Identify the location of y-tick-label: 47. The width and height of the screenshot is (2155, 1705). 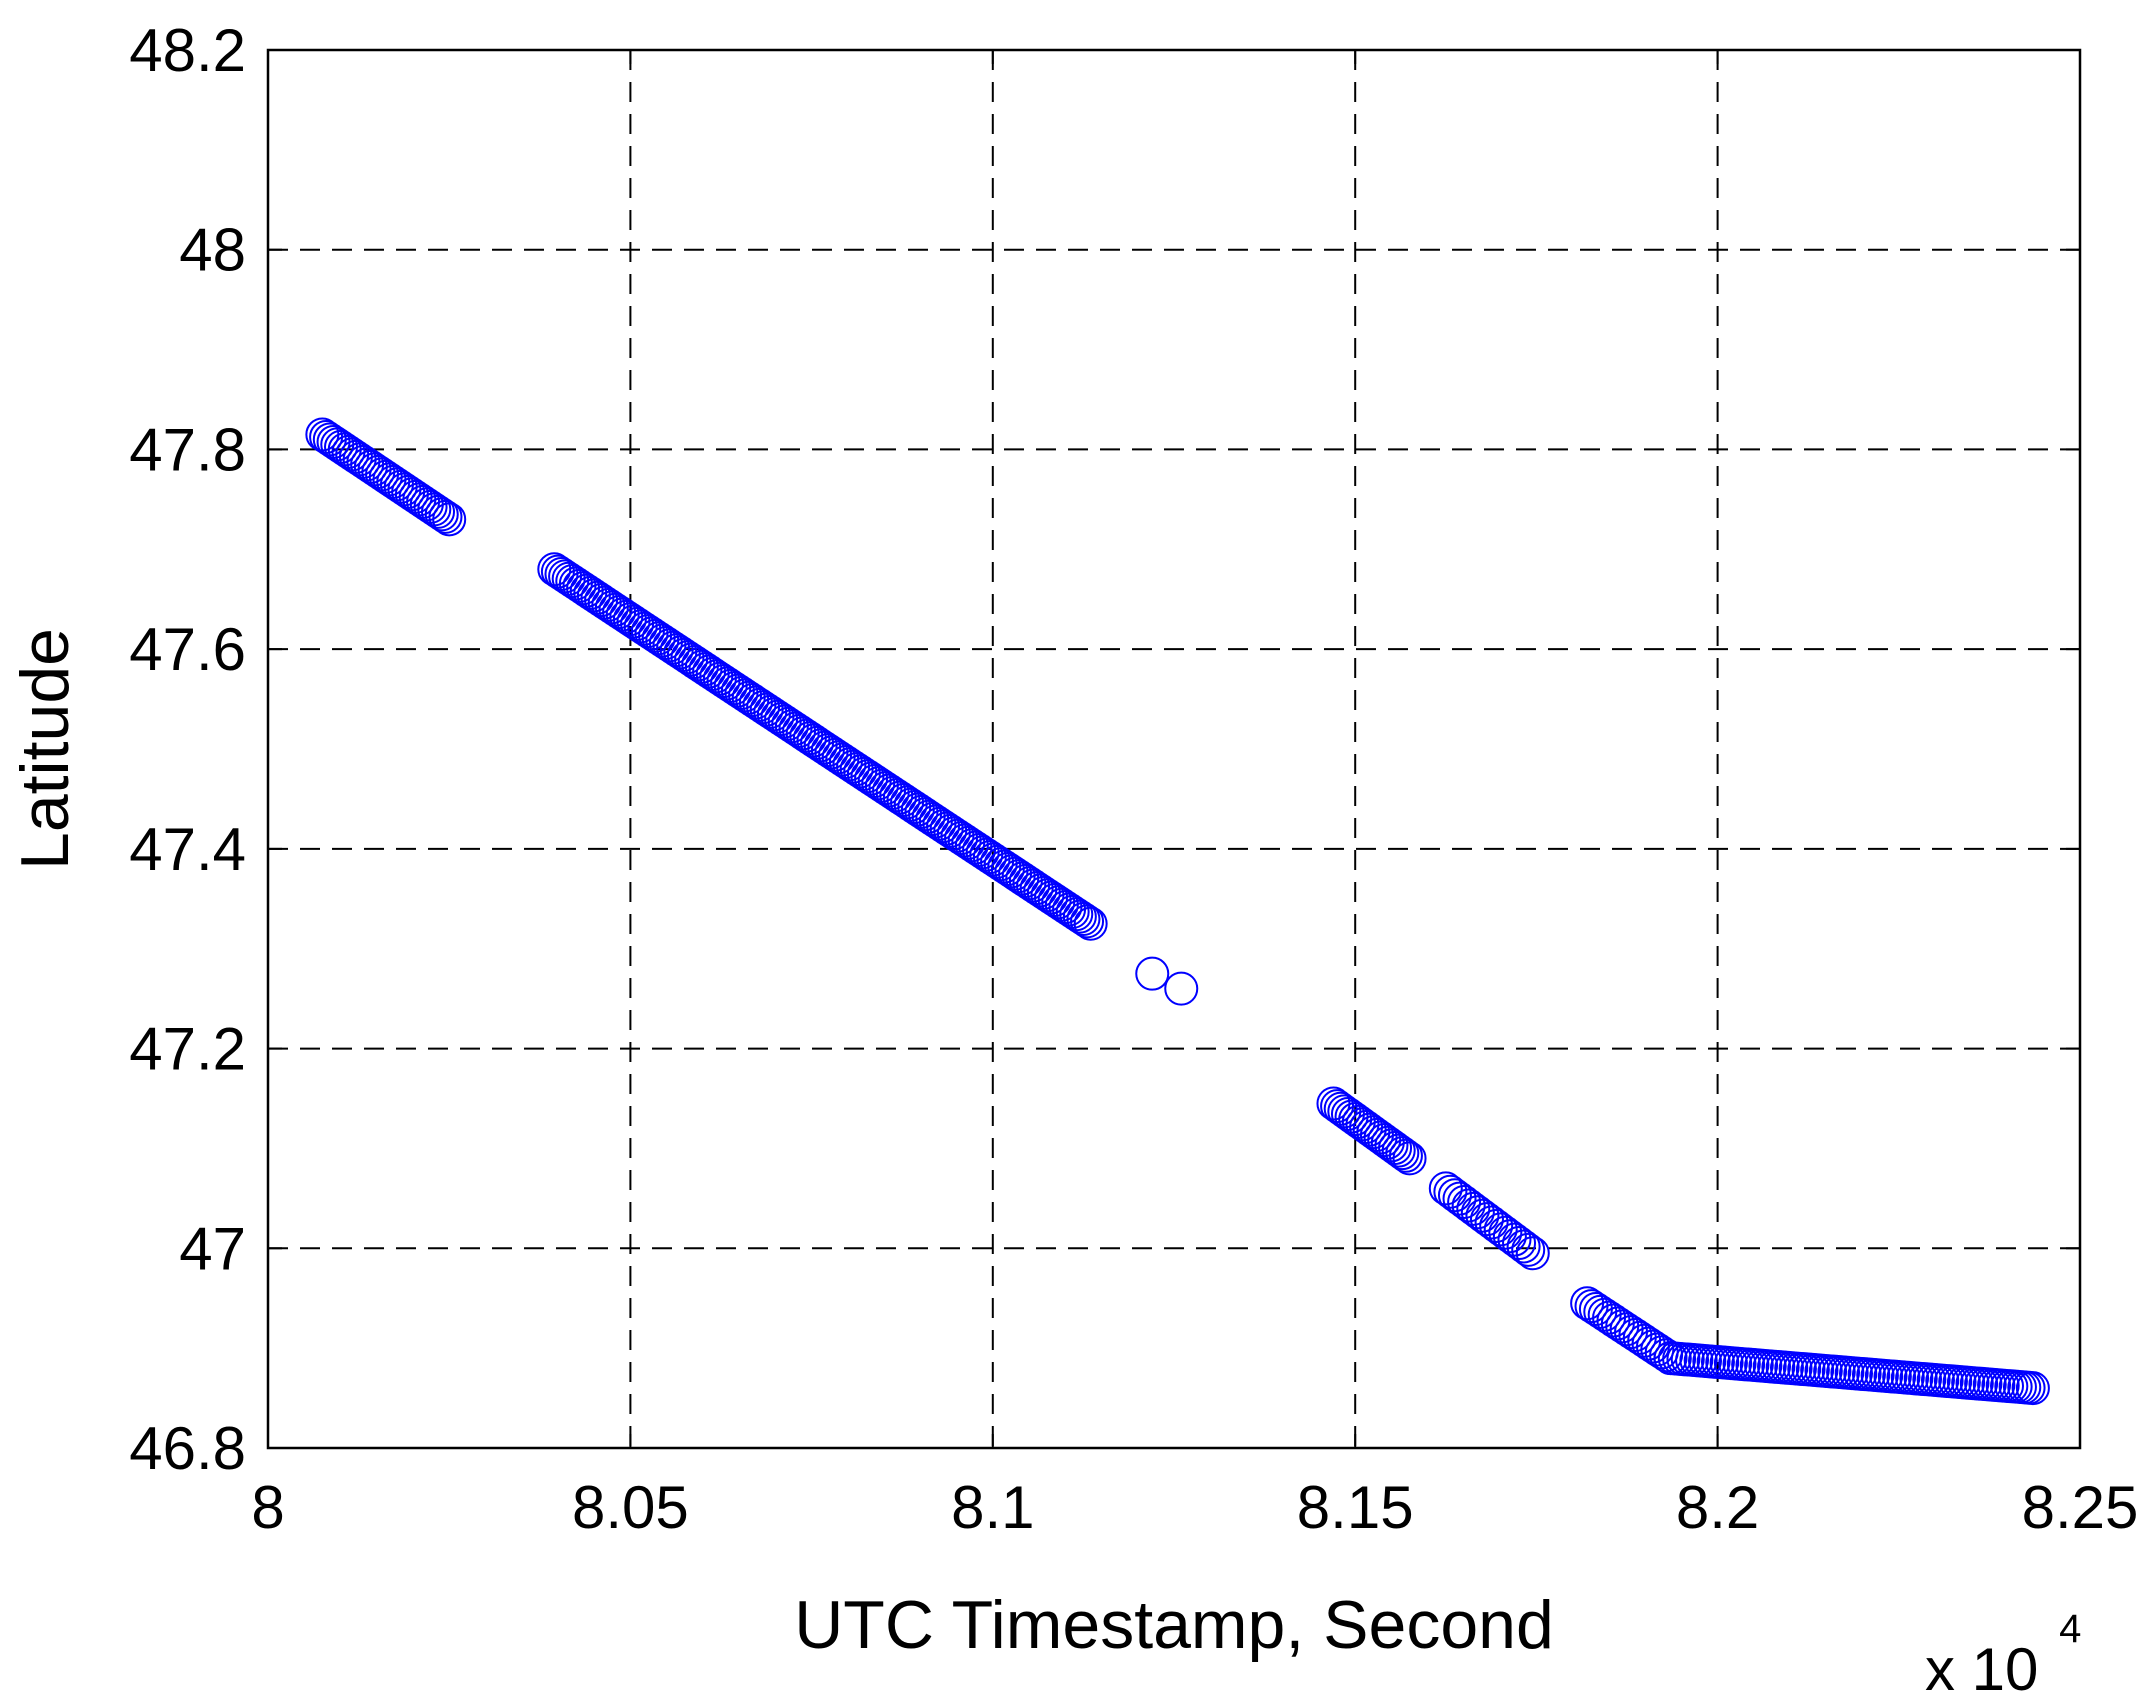
(212, 1248).